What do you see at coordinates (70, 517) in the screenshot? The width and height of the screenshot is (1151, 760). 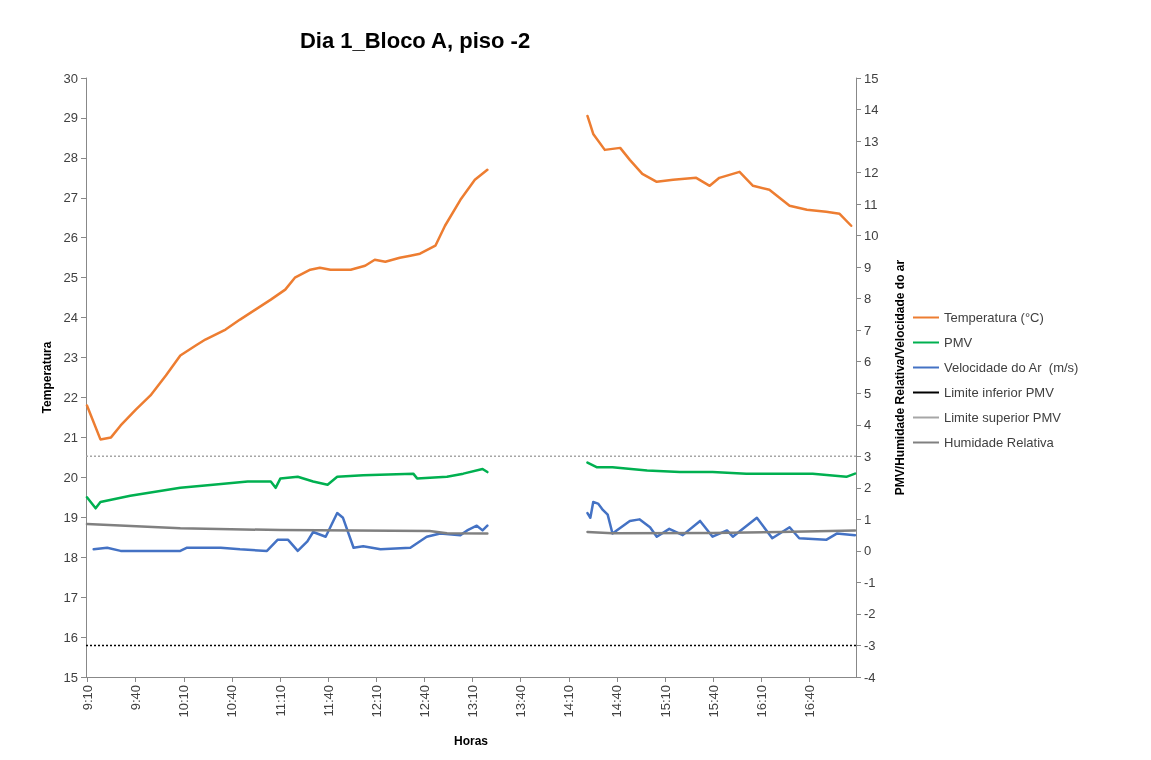 I see `y-tick-label: 19` at bounding box center [70, 517].